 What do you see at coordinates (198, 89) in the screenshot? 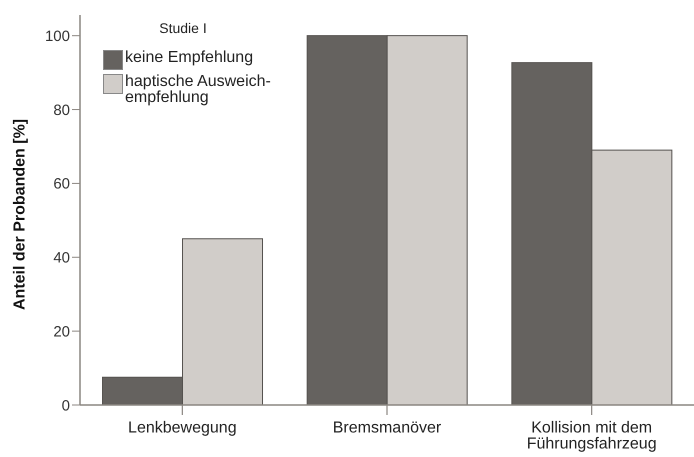
I see `legend-label: haptische Ausweich-empfehlung` at bounding box center [198, 89].